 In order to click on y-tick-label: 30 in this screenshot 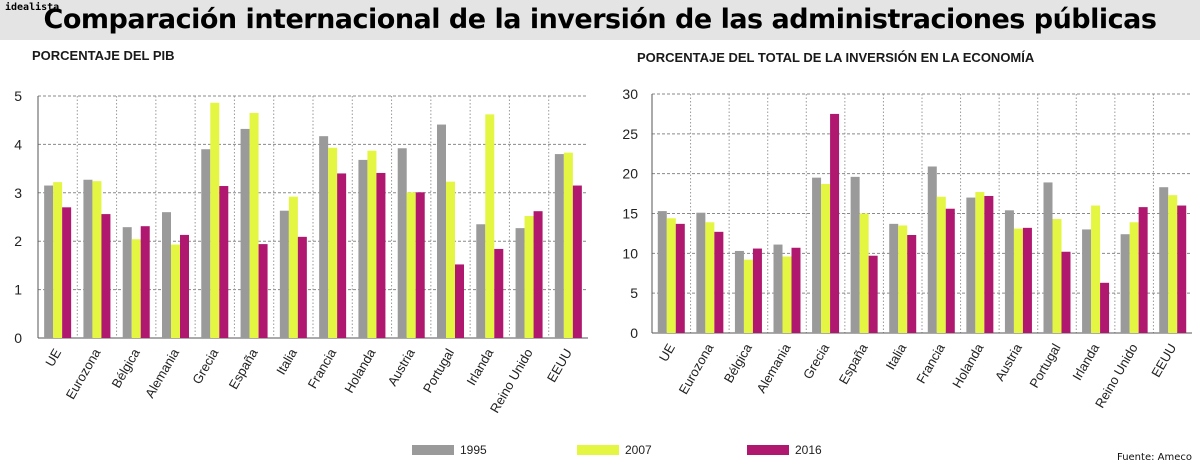, I will do `click(630, 94)`.